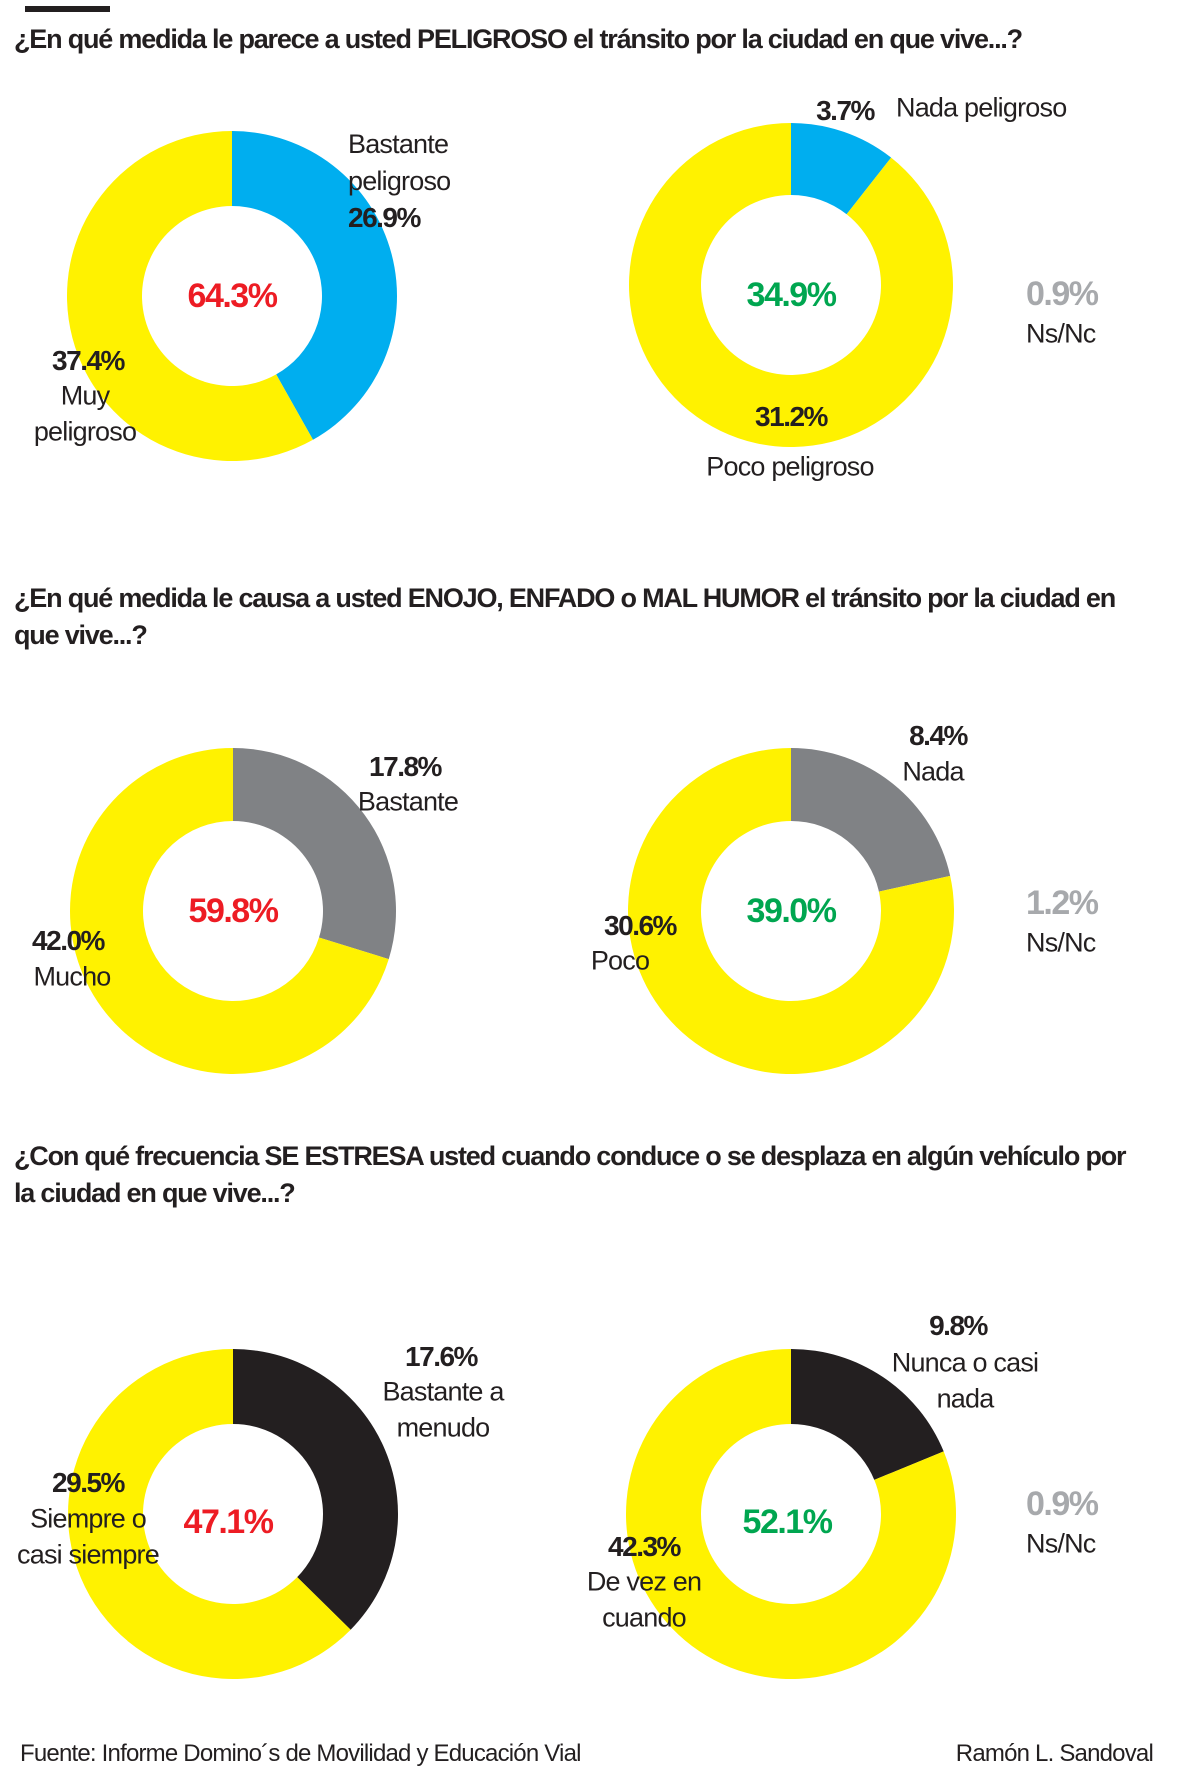 This screenshot has width=1200, height=1769. What do you see at coordinates (871, 820) in the screenshot?
I see `donut-segment-nada` at bounding box center [871, 820].